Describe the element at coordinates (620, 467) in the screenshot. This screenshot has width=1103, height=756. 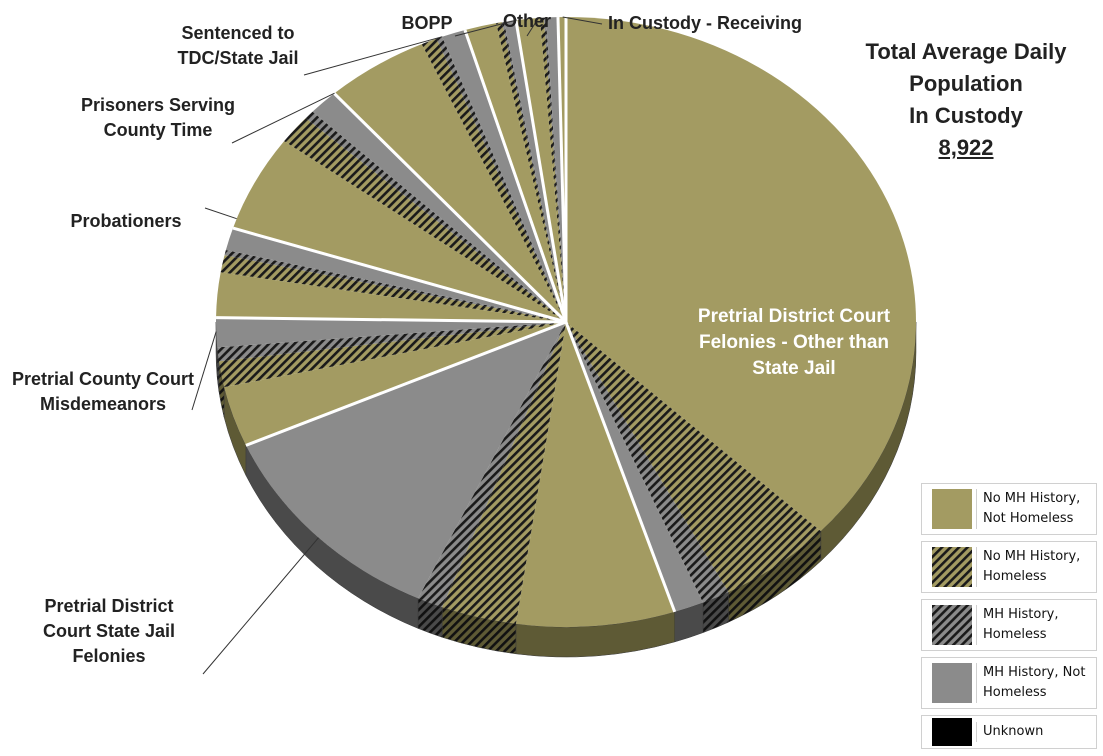
I see `separator-pretrial-district-court-state-jail-felonies` at that location.